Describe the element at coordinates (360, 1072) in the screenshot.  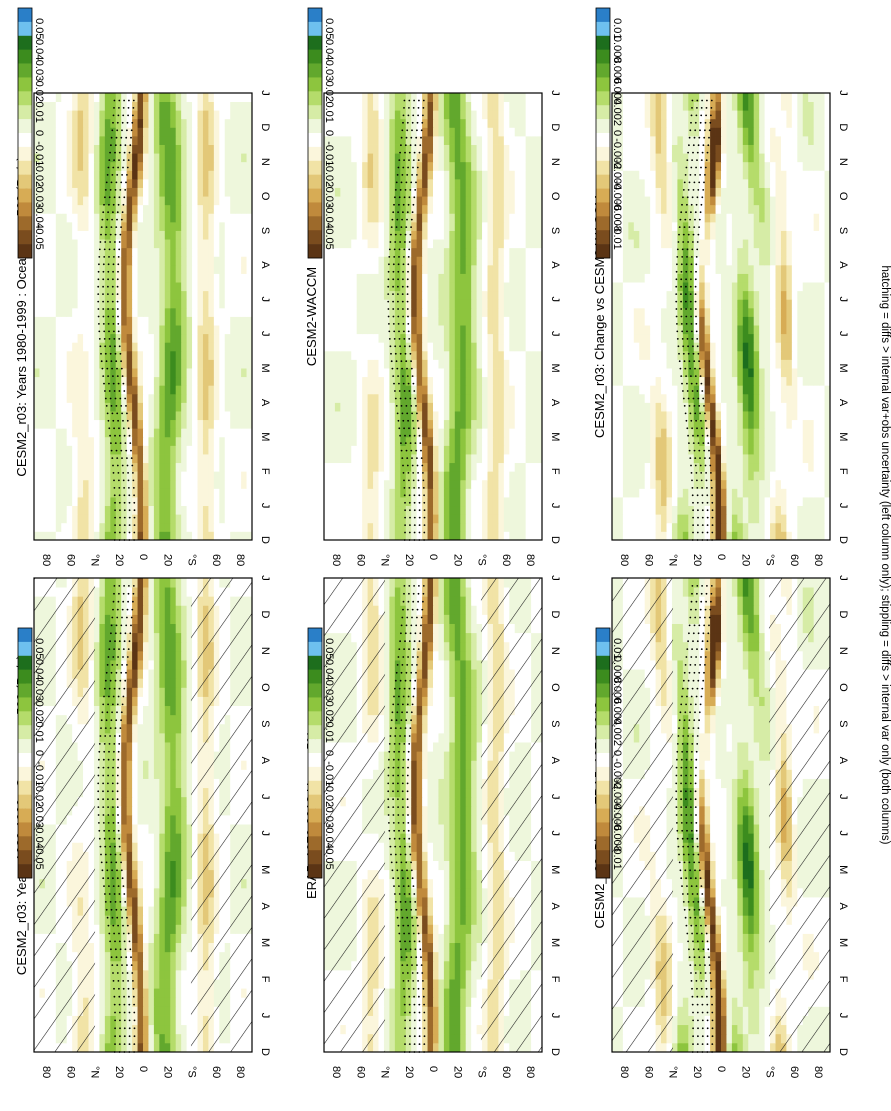
I see `lat-tick-label: 60` at that location.